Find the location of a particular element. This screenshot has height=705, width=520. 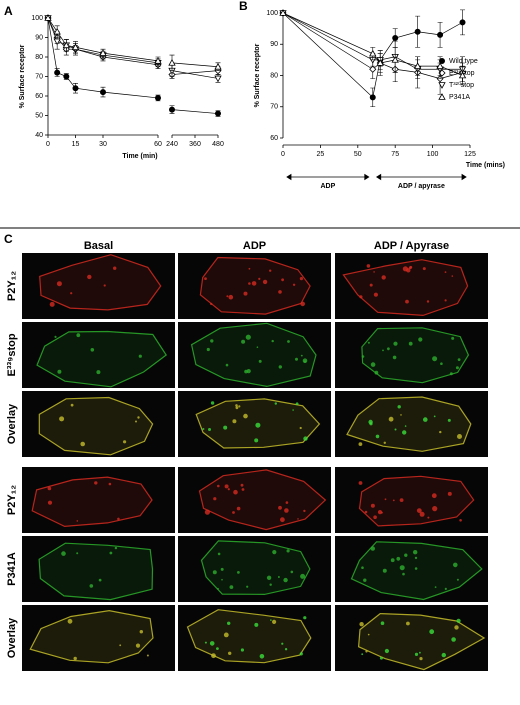

row-label: P341A is located at coordinates (12, 569).